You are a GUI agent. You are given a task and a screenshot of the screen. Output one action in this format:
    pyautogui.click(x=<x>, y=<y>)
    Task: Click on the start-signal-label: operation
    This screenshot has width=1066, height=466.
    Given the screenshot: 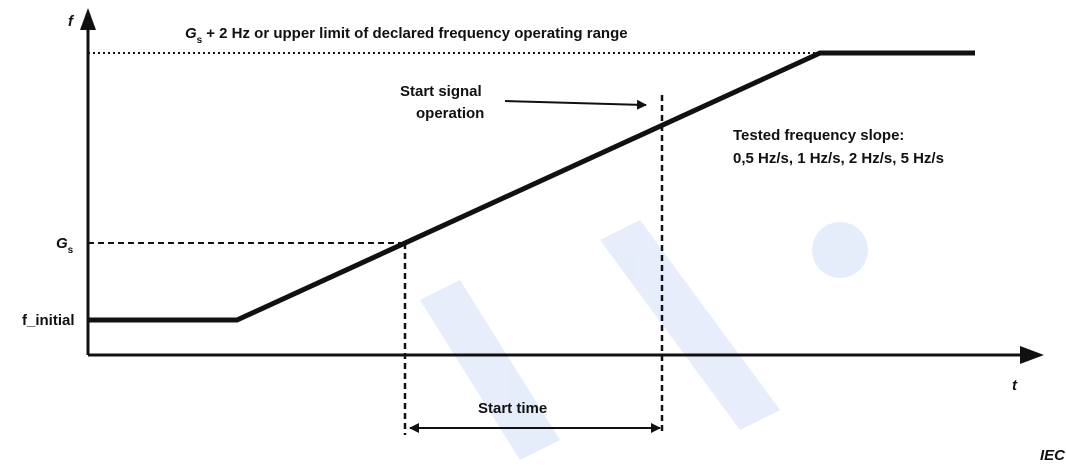 What is the action you would take?
    pyautogui.click(x=450, y=113)
    